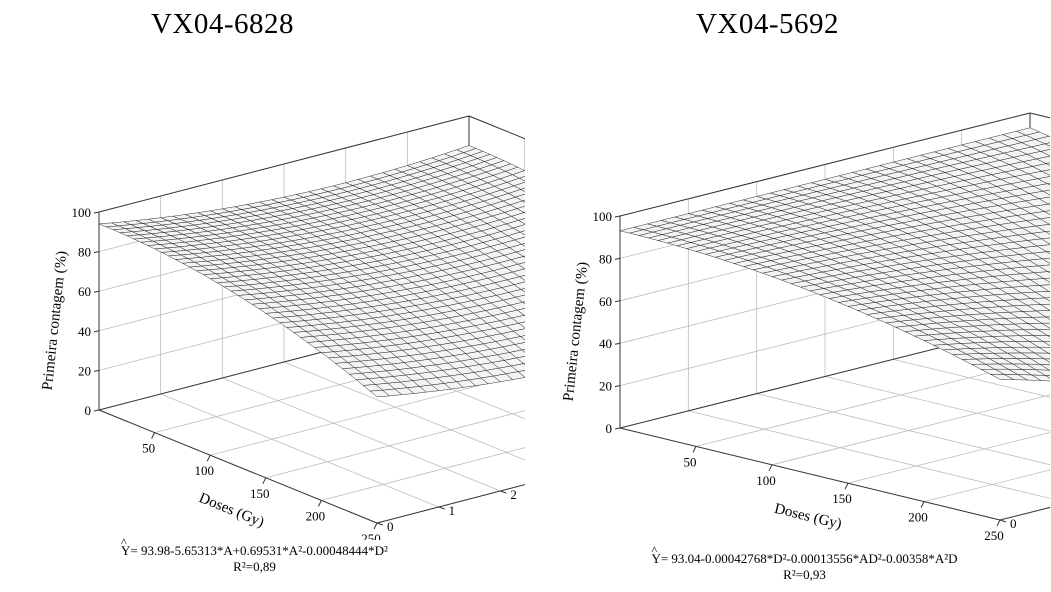 The image size is (1051, 592). I want to click on r-squared: R²=0,89, so click(254, 566).